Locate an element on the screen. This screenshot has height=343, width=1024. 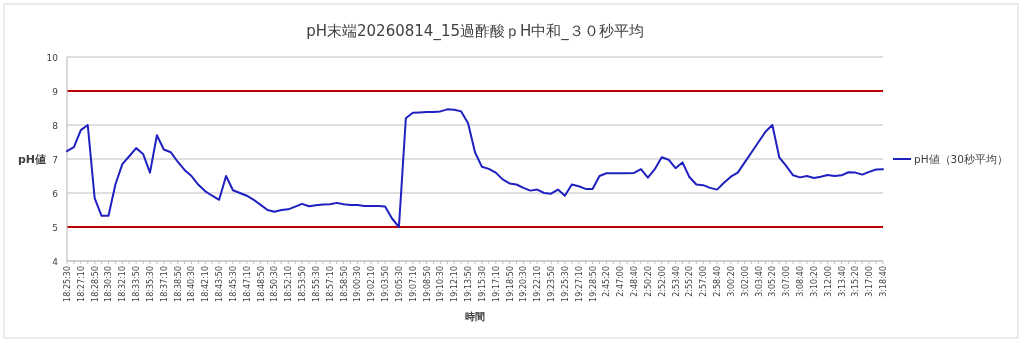
y-tick-label: 4 is located at coordinates (55, 261).